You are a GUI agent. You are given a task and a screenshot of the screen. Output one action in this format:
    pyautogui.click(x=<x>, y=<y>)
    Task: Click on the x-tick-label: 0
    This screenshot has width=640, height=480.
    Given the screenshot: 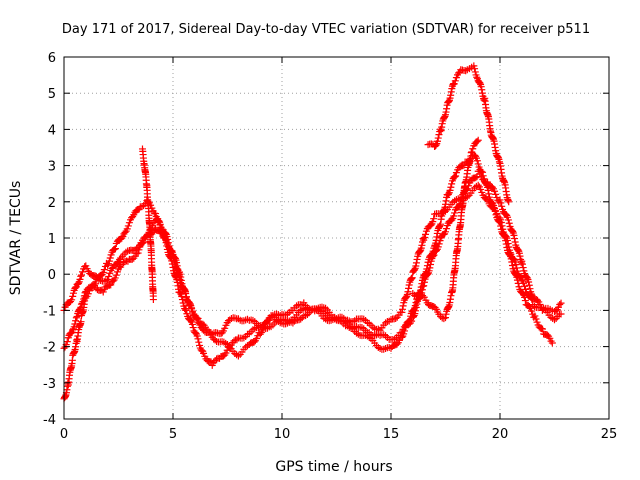 What is the action you would take?
    pyautogui.click(x=64, y=434)
    